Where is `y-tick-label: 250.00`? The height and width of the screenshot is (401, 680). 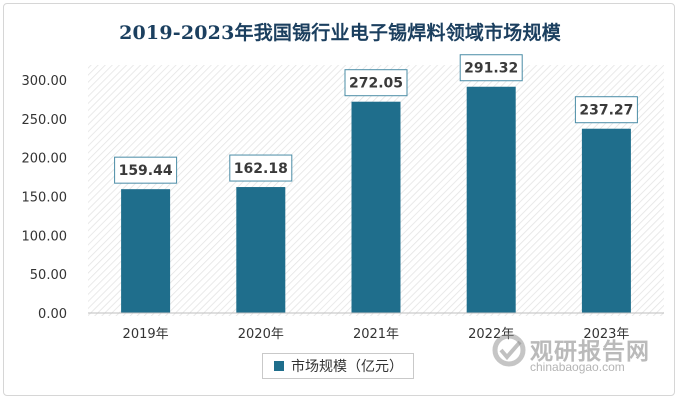
y-tick-label: 250.00 is located at coordinates (45, 120).